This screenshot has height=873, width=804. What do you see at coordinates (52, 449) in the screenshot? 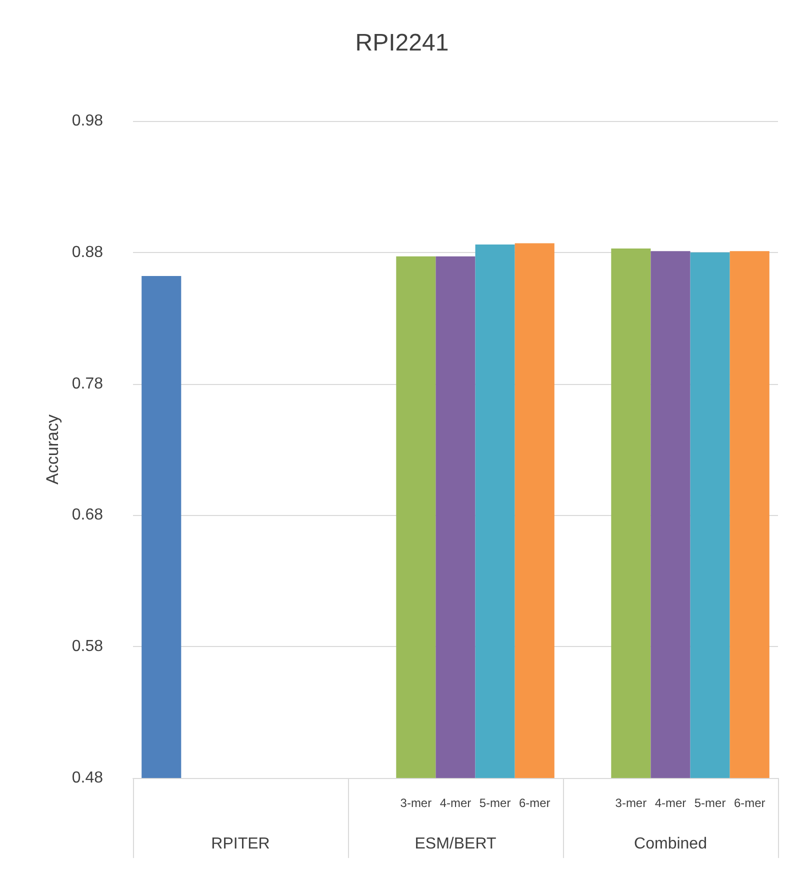
I see `y-axis-title: Accuracy` at bounding box center [52, 449].